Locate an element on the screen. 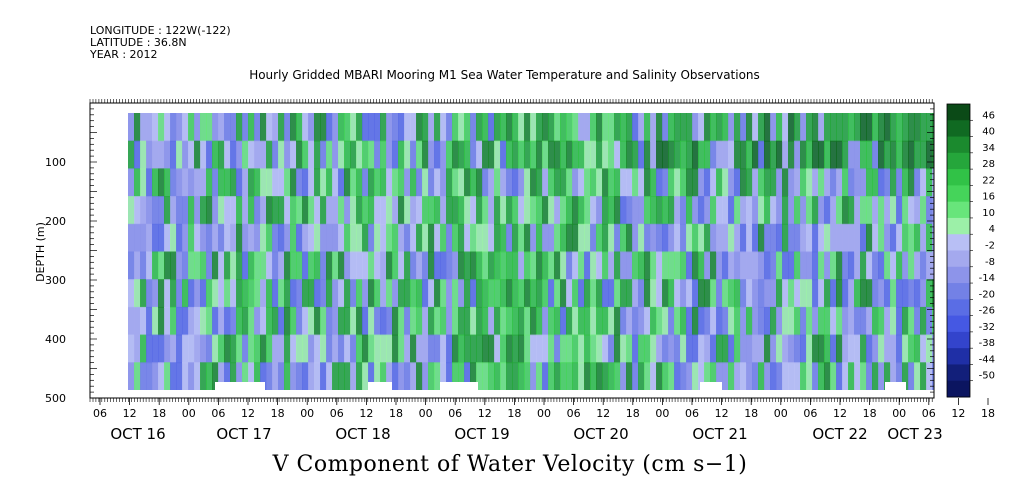  x-hour-tick-label: 06 is located at coordinates (574, 413).